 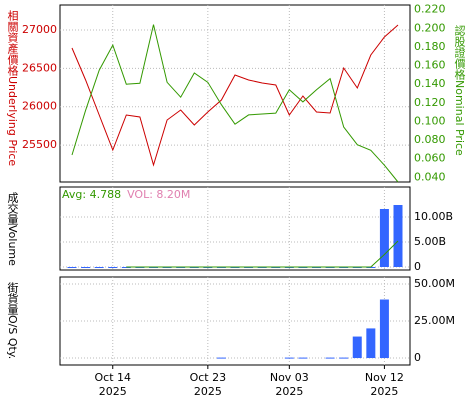 What do you see at coordinates (289, 384) in the screenshot?
I see `x-tick-label: Nov 03 2025` at bounding box center [289, 384].